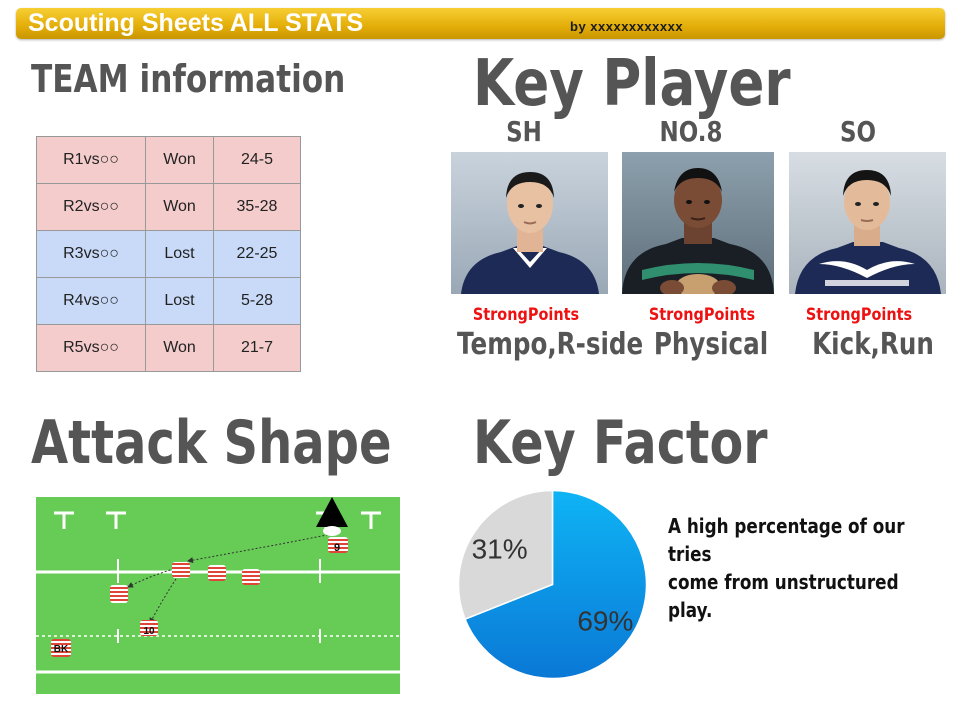 The height and width of the screenshot is (720, 960). I want to click on player-10-number: 10, so click(149, 631).